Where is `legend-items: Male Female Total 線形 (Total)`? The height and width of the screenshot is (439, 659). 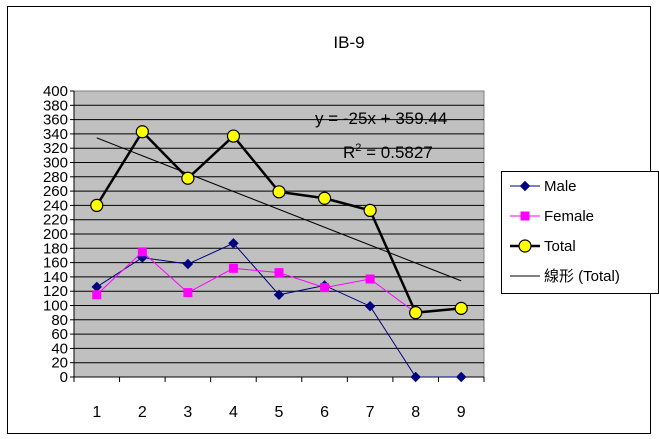 legend-items: Male Female Total 線形 (Total) is located at coordinates (565, 231).